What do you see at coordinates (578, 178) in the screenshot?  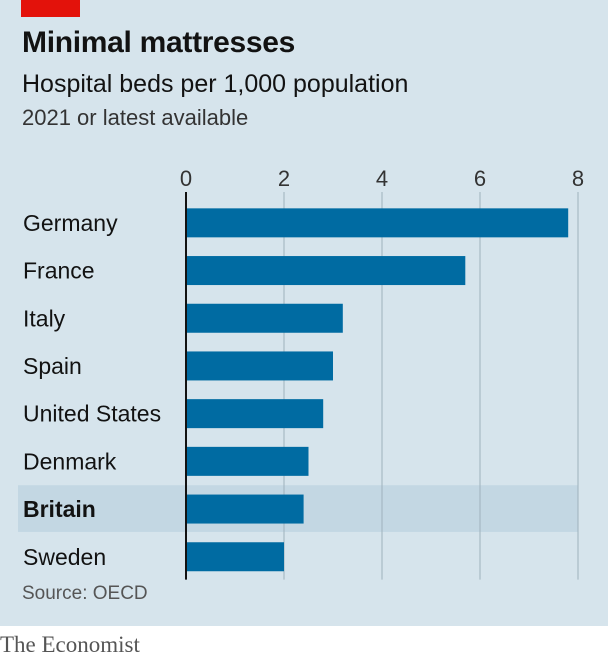 I see `x-tick-label: 8` at bounding box center [578, 178].